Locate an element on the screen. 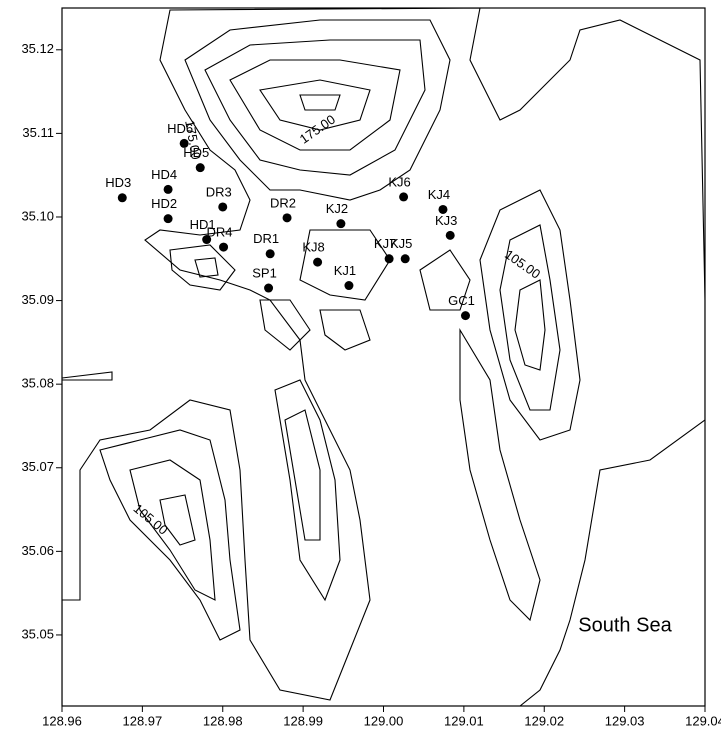  station-label: KJ6 is located at coordinates (399, 181).